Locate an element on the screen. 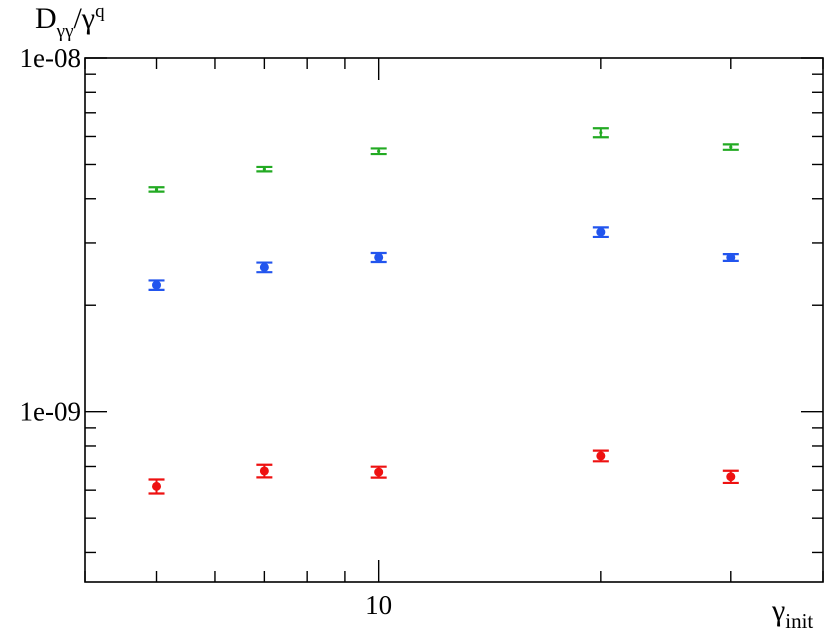  x-axis-label: γinit is located at coordinates (792, 613).